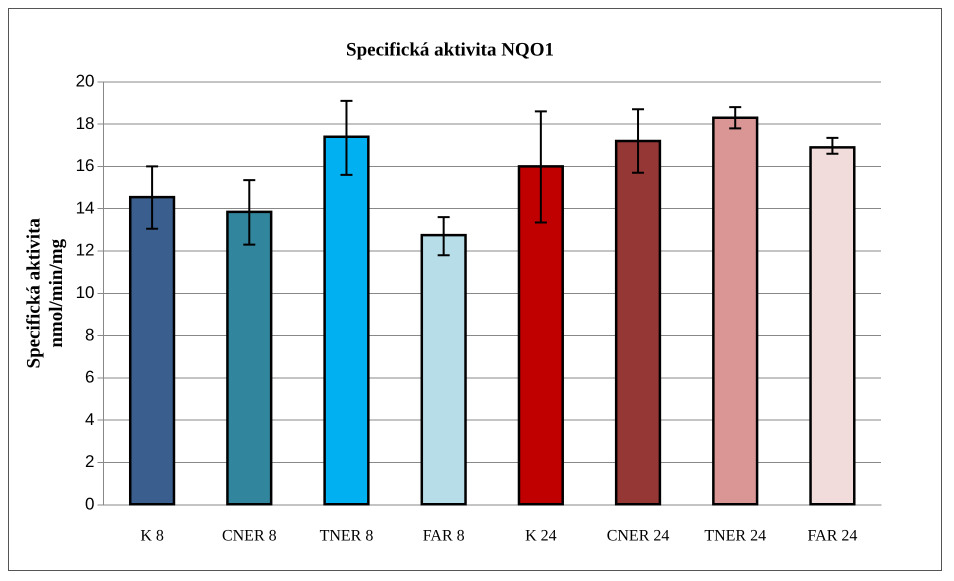 This screenshot has width=954, height=581. What do you see at coordinates (85, 80) in the screenshot?
I see `y-tick-label: 20` at bounding box center [85, 80].